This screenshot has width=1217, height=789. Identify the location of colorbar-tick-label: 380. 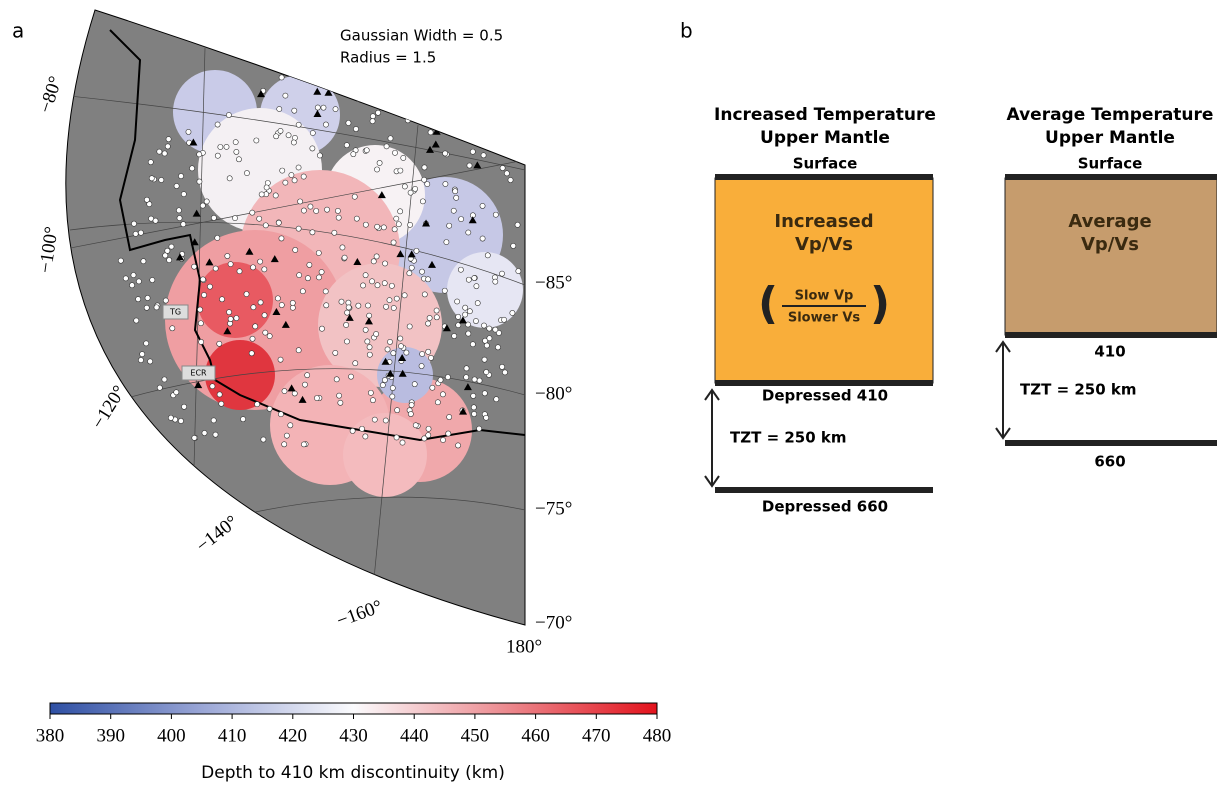
(50, 735).